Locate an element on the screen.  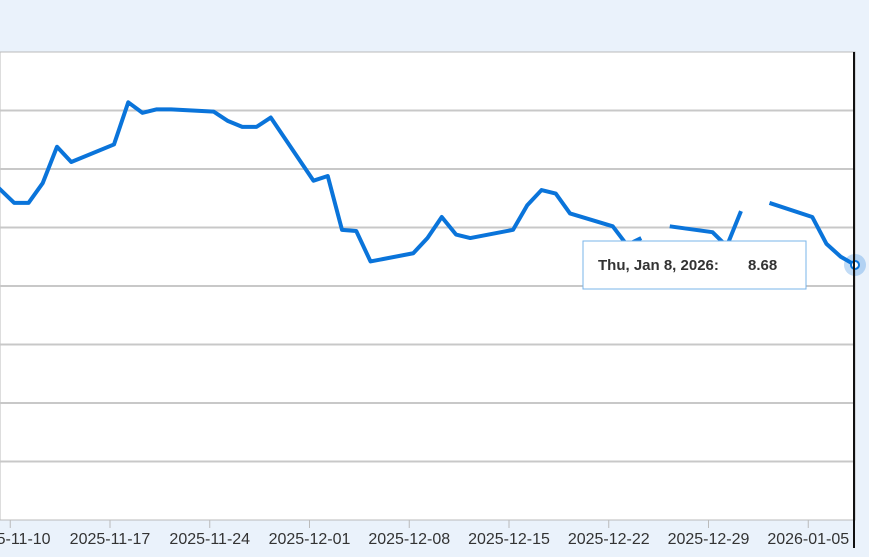
x-tick-label: 2025-12-22 is located at coordinates (609, 539).